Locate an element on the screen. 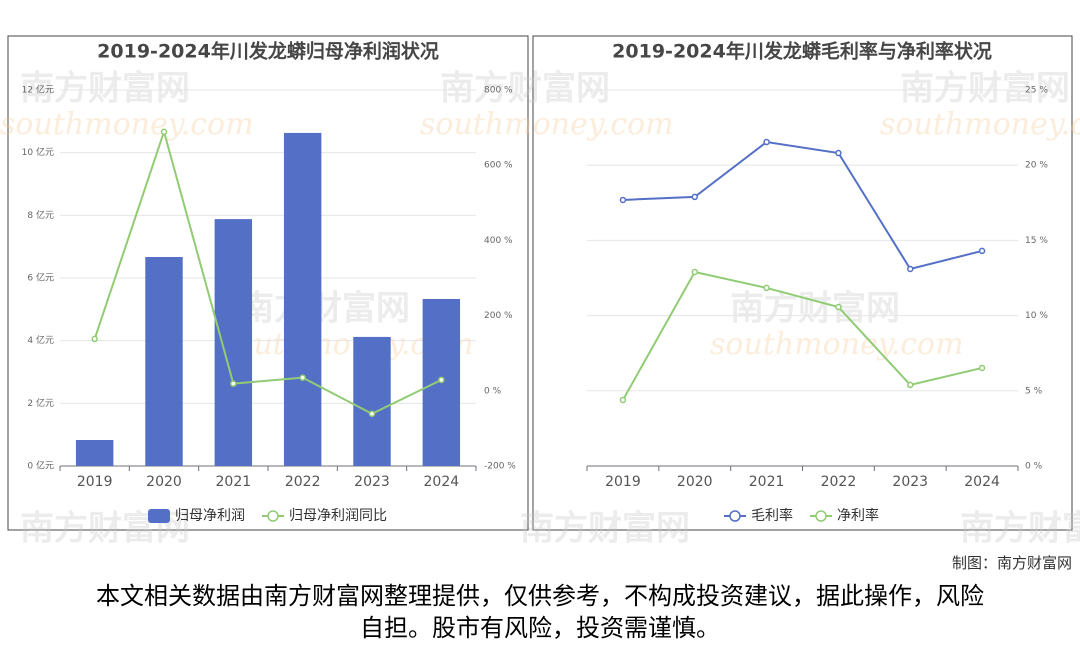  y-tick-label: 15 % is located at coordinates (1036, 241).